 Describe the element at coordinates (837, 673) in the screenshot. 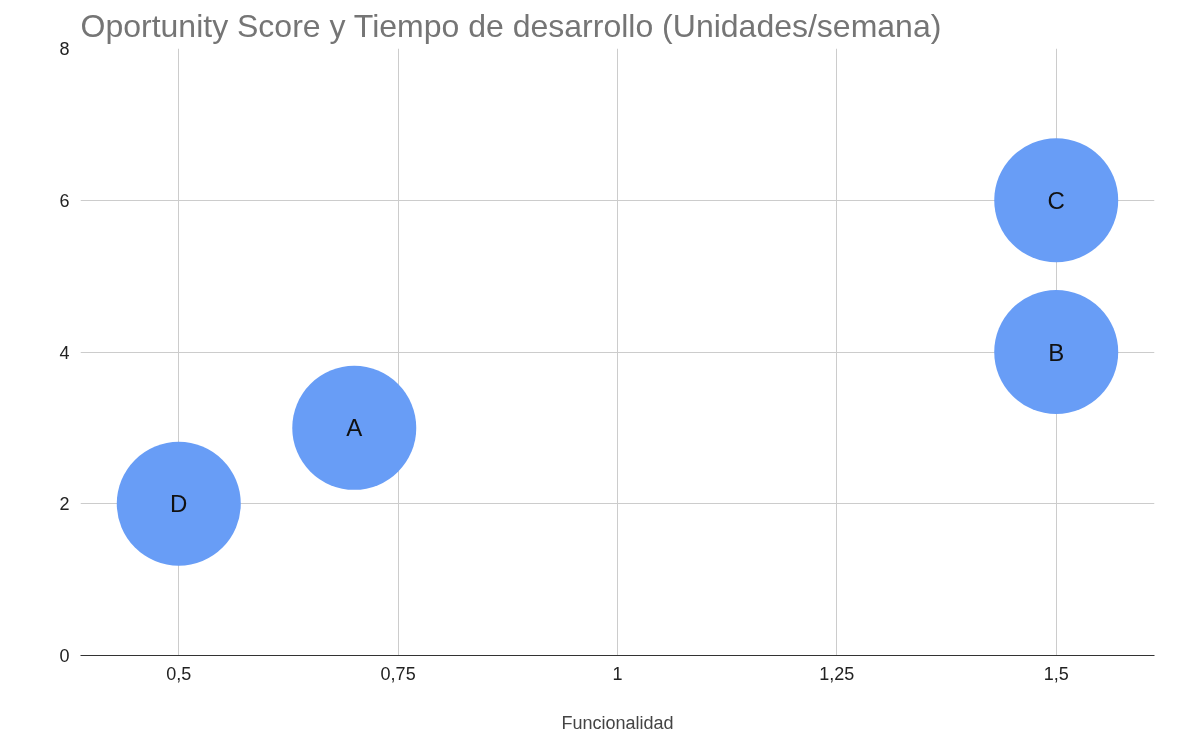

I see `x-tick-label: 1,25` at that location.